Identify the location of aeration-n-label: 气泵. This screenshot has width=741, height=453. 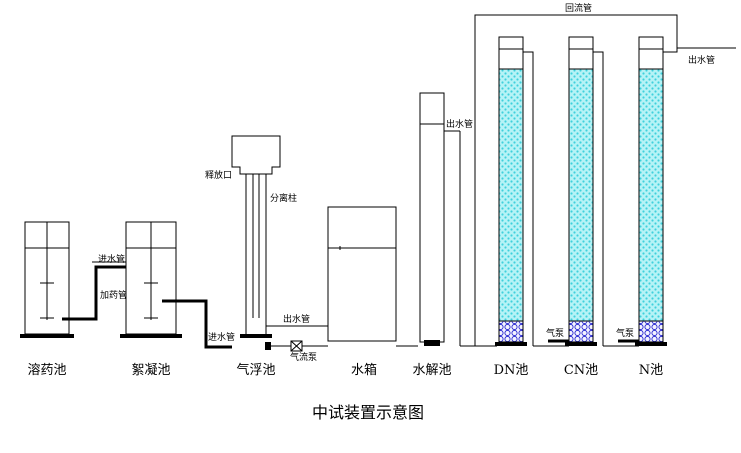
(625, 333).